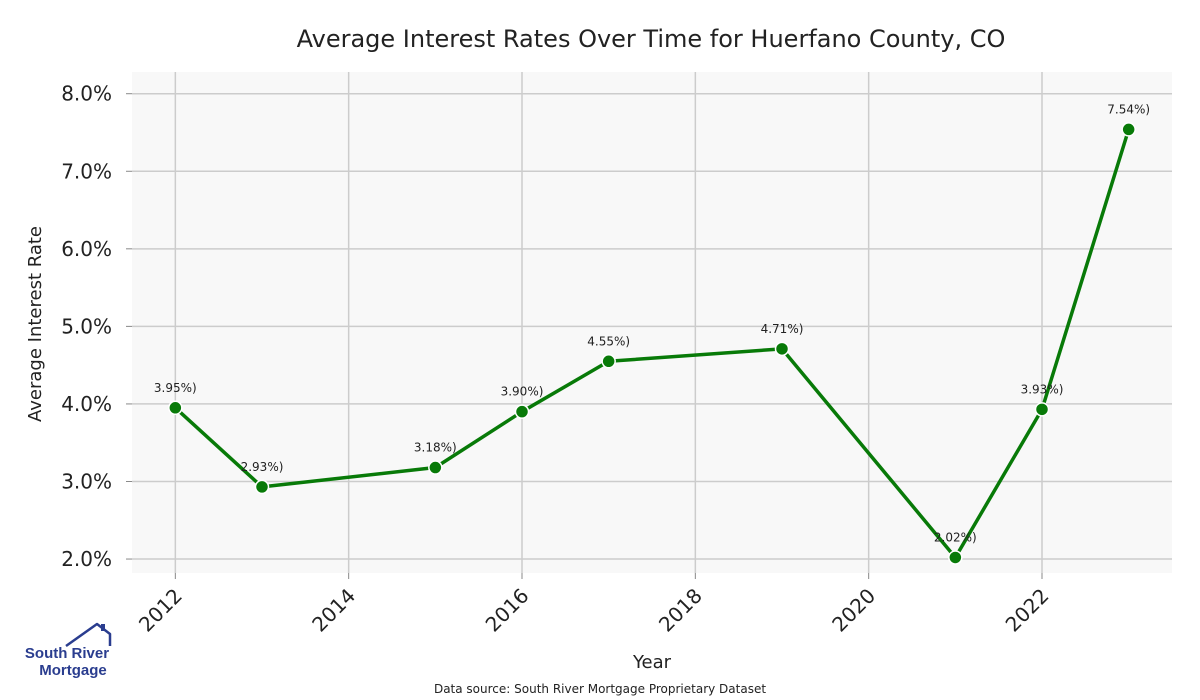 The height and width of the screenshot is (700, 1200). I want to click on y-tick-label: 5.0%, so click(86, 326).